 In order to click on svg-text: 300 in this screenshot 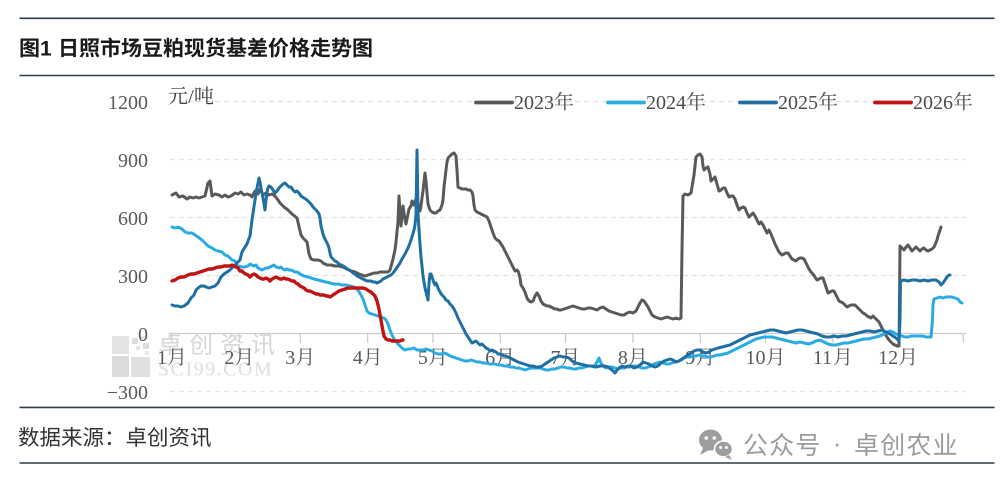, I will do `click(133, 277)`.